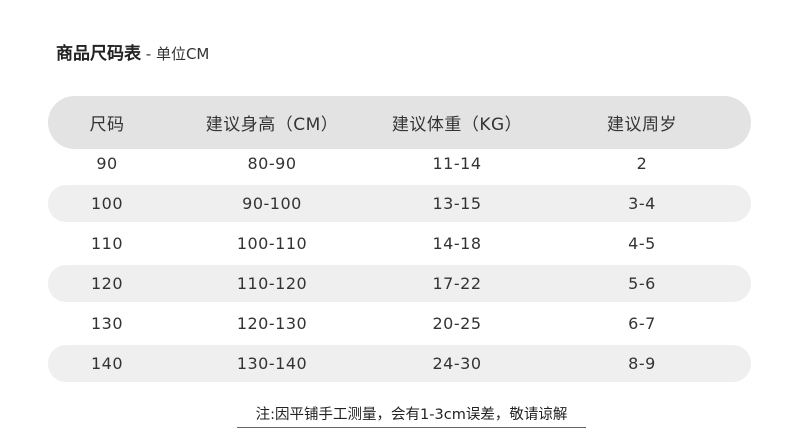 The image size is (790, 436). Describe the element at coordinates (411, 427) in the screenshot. I see `note-underline` at that location.